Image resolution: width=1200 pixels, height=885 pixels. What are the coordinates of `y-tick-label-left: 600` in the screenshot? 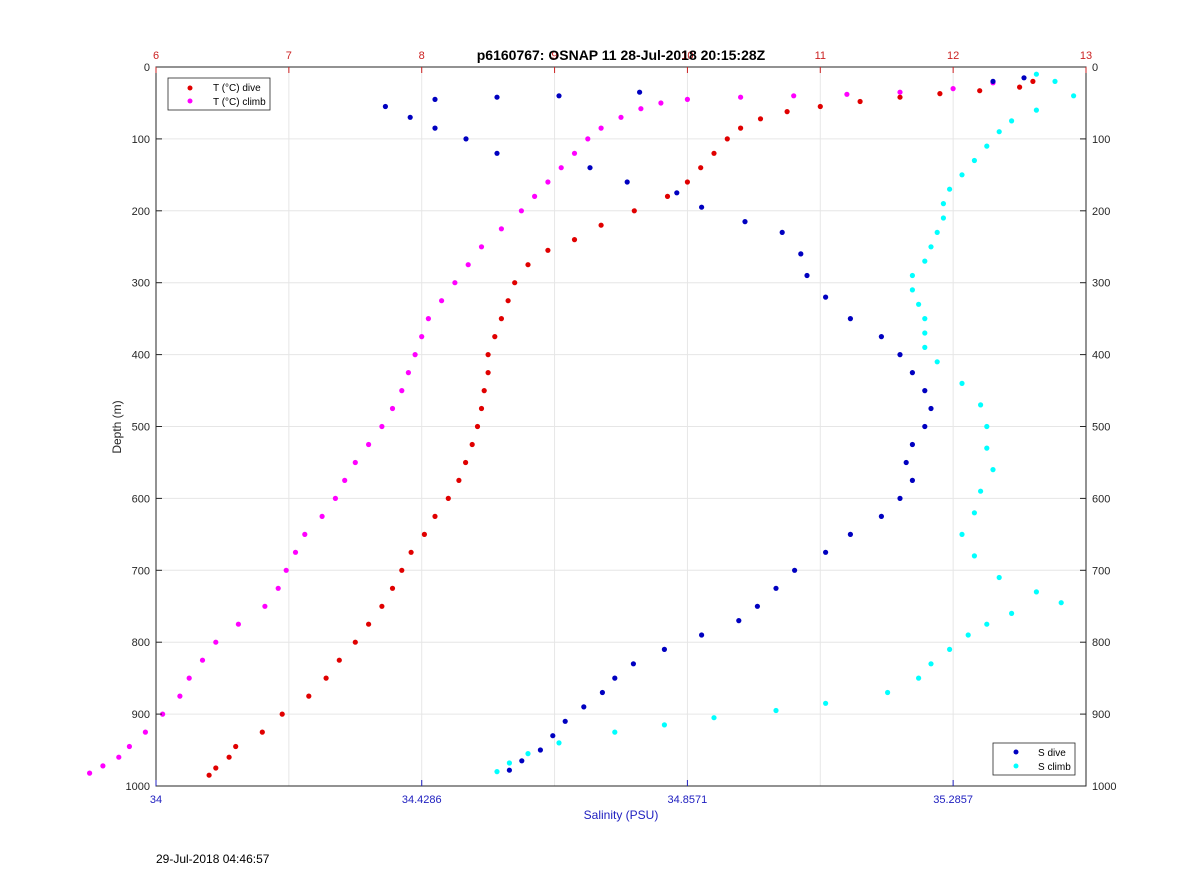 It's located at (141, 499).